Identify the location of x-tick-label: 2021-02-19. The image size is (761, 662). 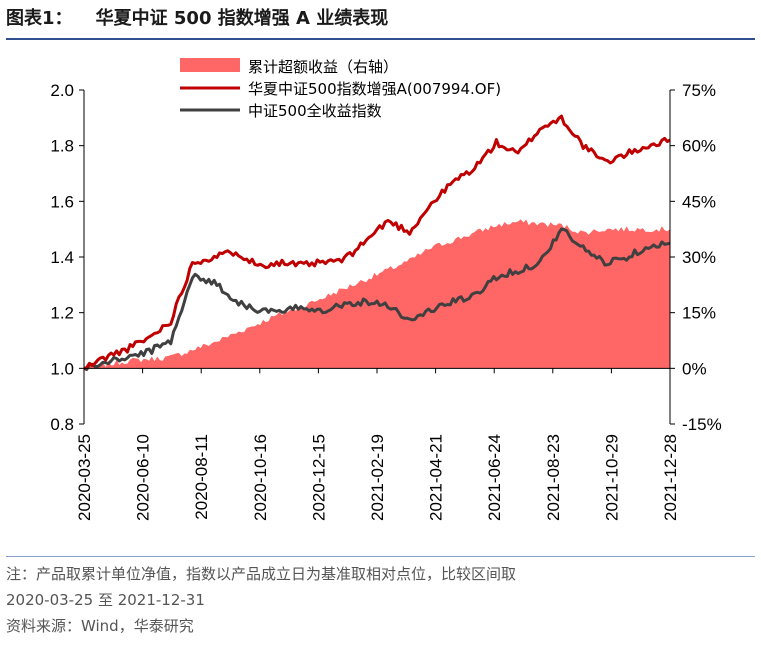
(377, 477).